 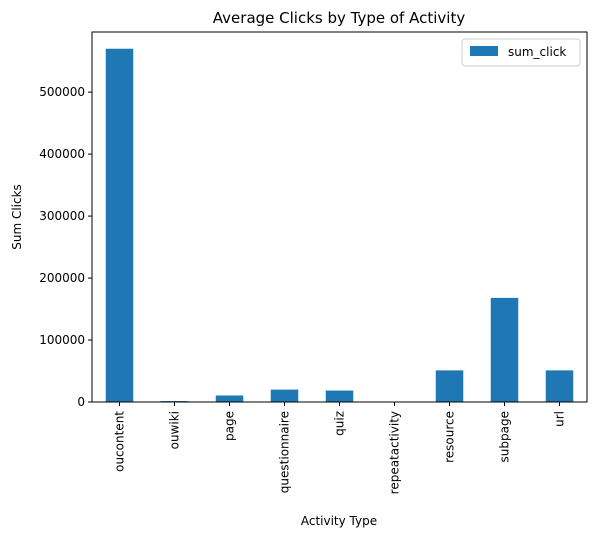 What do you see at coordinates (450, 437) in the screenshot?
I see `x-tick-label: resource` at bounding box center [450, 437].